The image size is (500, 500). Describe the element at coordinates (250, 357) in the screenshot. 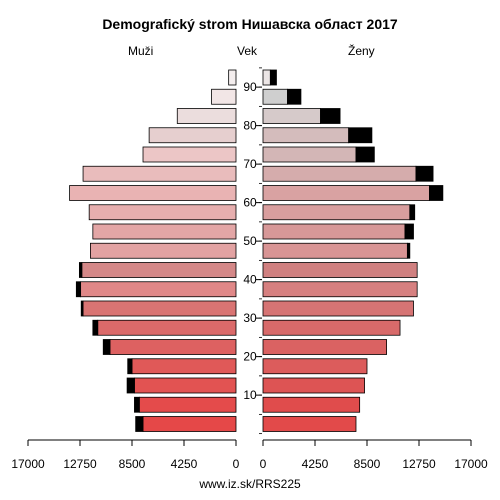

I see `age-tick-label-20: 20` at that location.